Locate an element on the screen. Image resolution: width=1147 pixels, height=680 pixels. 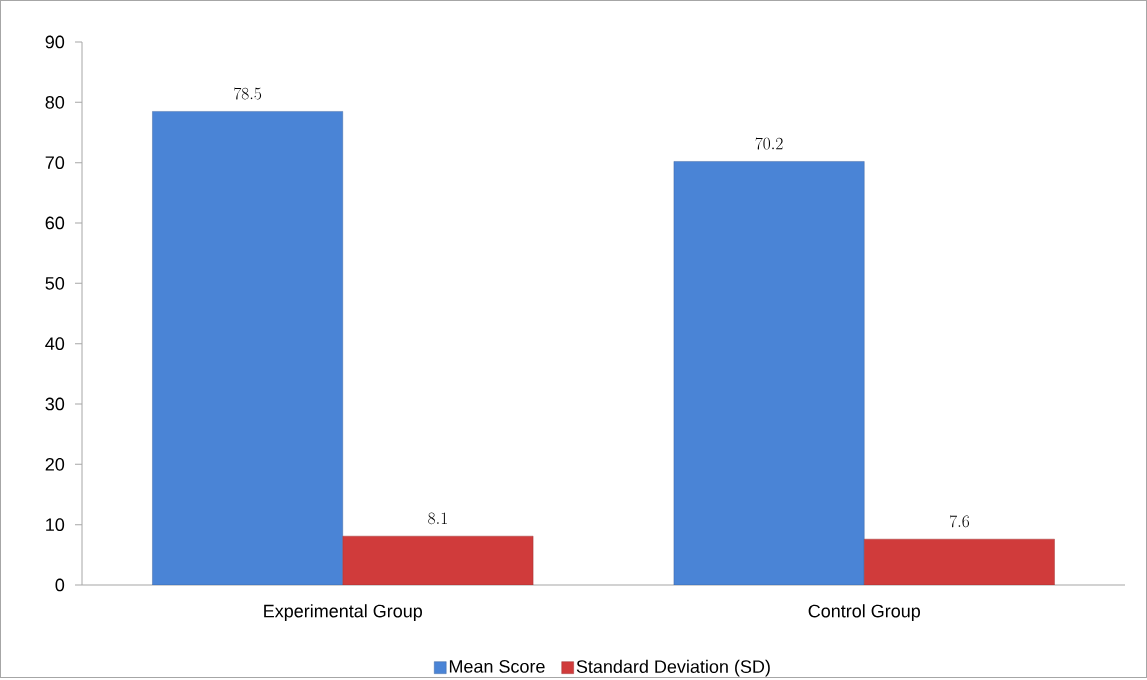
legend-label: Standard Deviation (SD) is located at coordinates (673, 668).